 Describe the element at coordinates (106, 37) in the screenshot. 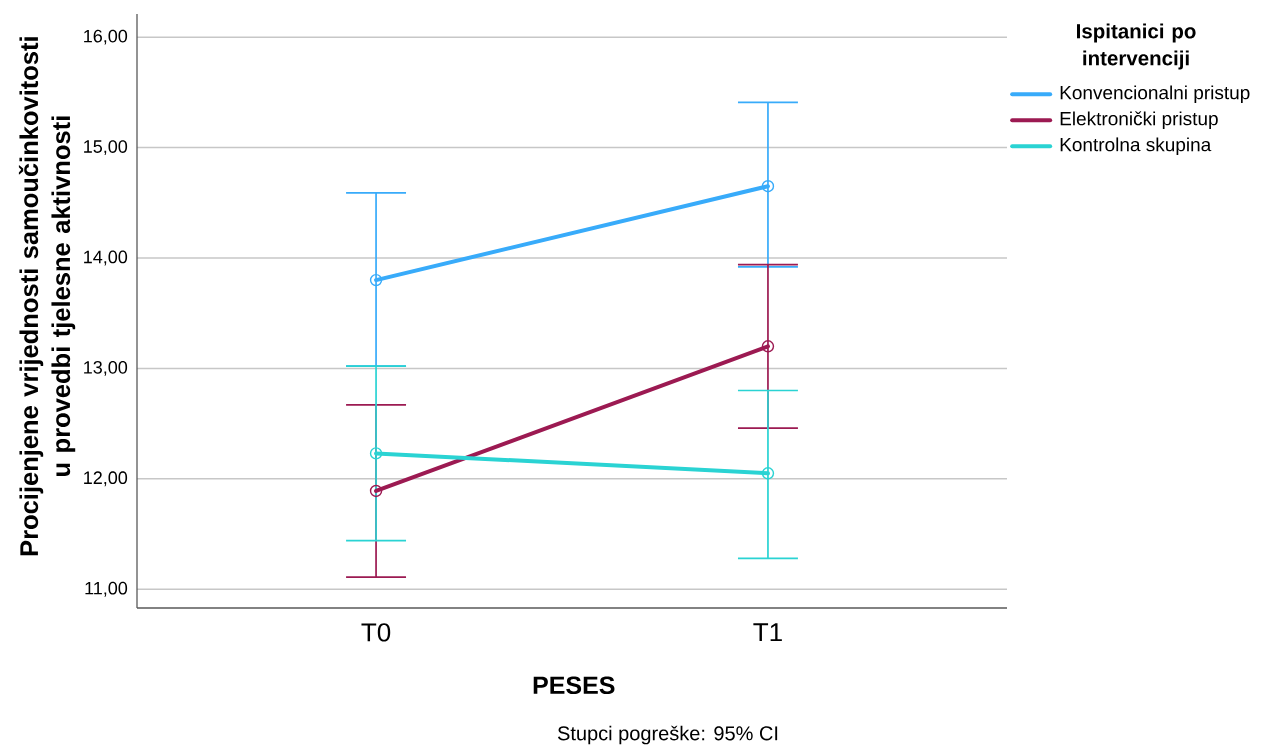

I see `y-tick-label: 16,00` at that location.